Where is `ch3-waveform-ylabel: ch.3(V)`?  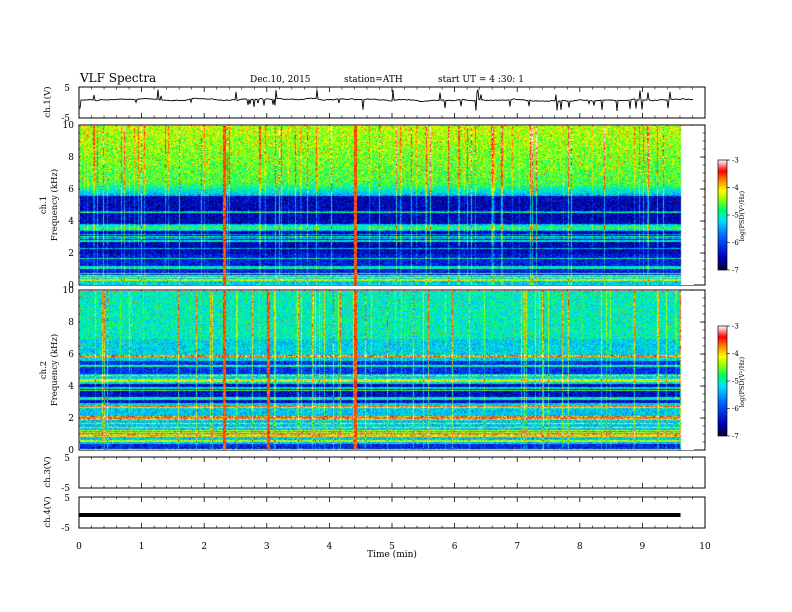
ch3-waveform-ylabel: ch.3(V) is located at coordinates (47, 471).